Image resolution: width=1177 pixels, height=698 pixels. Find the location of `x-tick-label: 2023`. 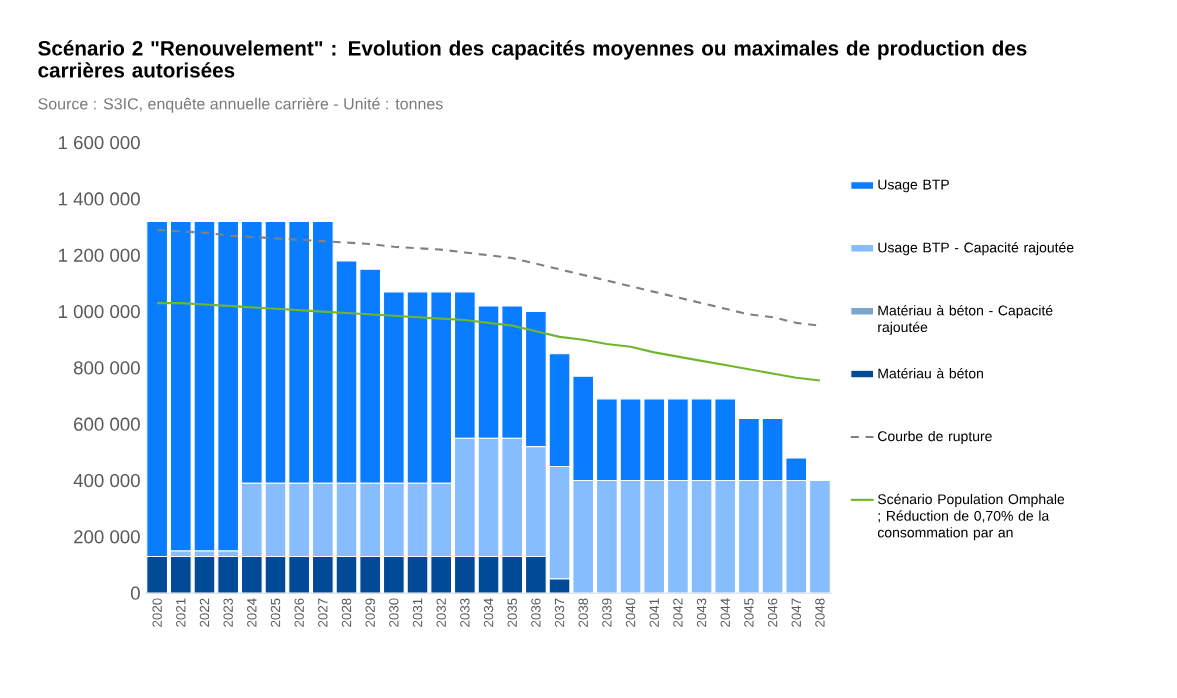

x-tick-label: 2023 is located at coordinates (228, 612).